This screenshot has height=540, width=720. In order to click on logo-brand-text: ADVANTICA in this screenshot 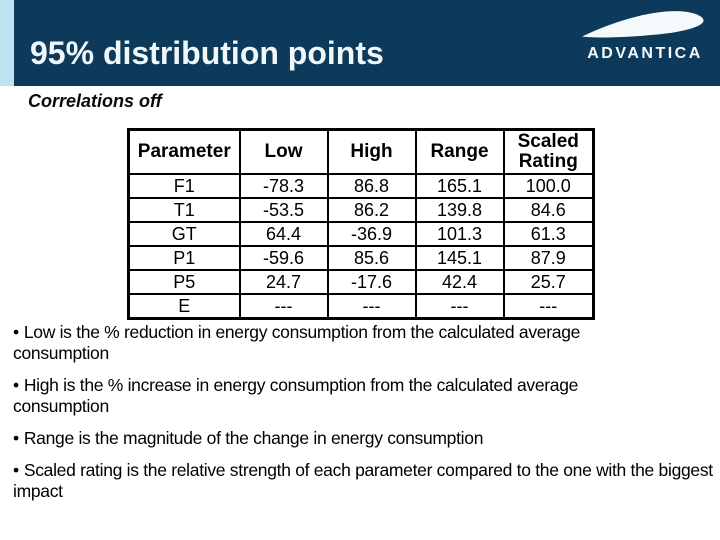, I will do `click(645, 53)`.